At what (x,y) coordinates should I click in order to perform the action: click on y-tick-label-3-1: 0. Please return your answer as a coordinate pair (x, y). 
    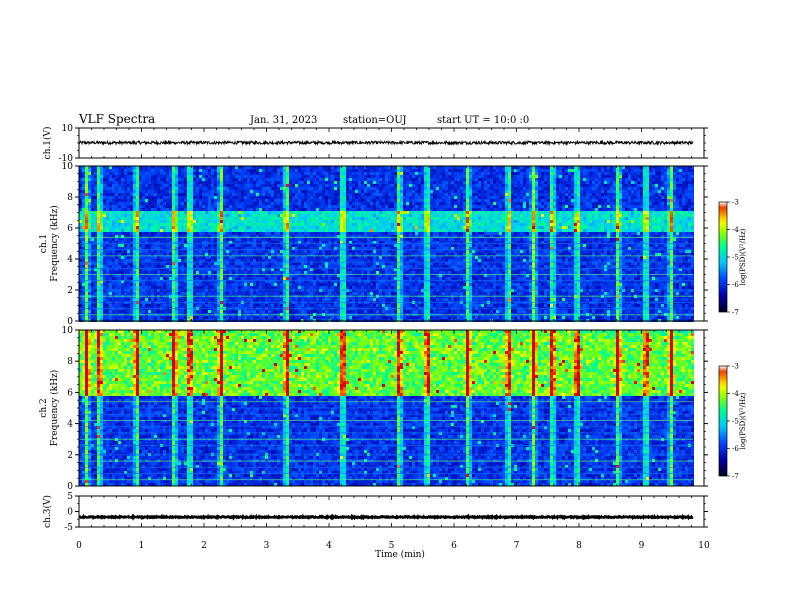
    Looking at the image, I should click on (70, 513).